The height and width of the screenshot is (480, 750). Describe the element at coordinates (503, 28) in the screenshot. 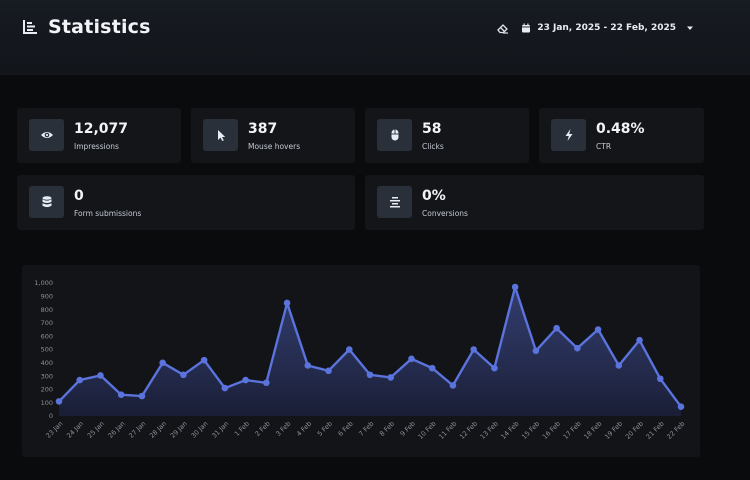

I see `eraser-icon` at that location.